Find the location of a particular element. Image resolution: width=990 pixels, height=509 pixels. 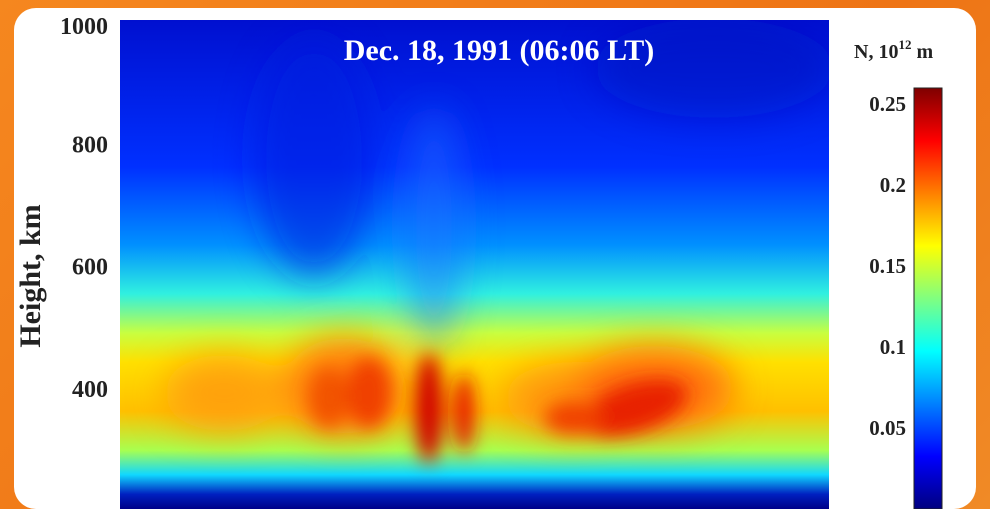

y-axis-label: Height, km is located at coordinates (30, 275).